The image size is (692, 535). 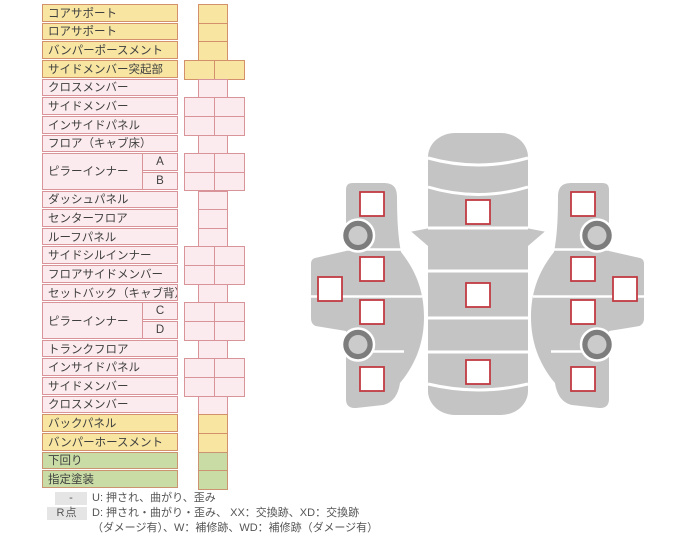 What do you see at coordinates (110, 292) in the screenshot?
I see `part-label: セットバック（キャブ背）` at bounding box center [110, 292].